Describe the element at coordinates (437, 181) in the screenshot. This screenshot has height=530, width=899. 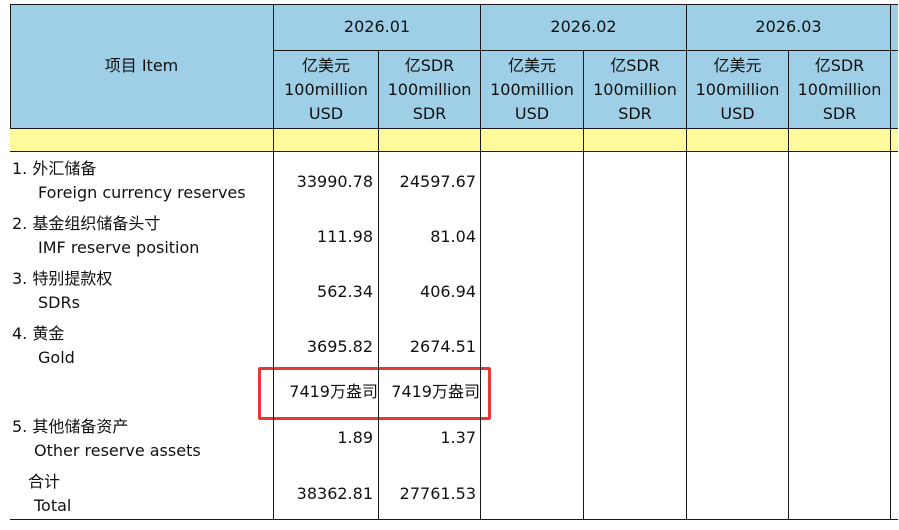
I see `value-sdr: 24597.67` at that location.